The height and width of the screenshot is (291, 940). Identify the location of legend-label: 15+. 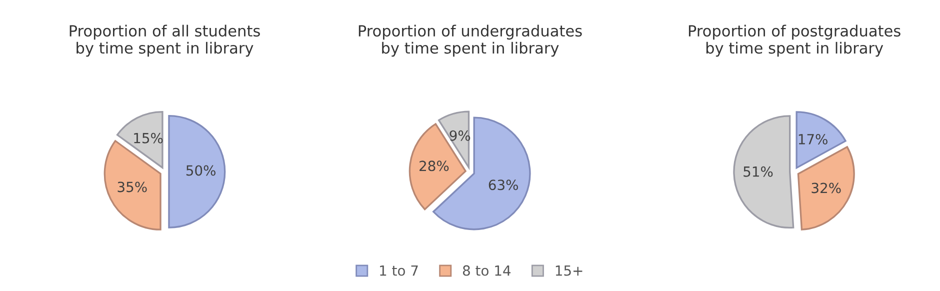
(569, 270).